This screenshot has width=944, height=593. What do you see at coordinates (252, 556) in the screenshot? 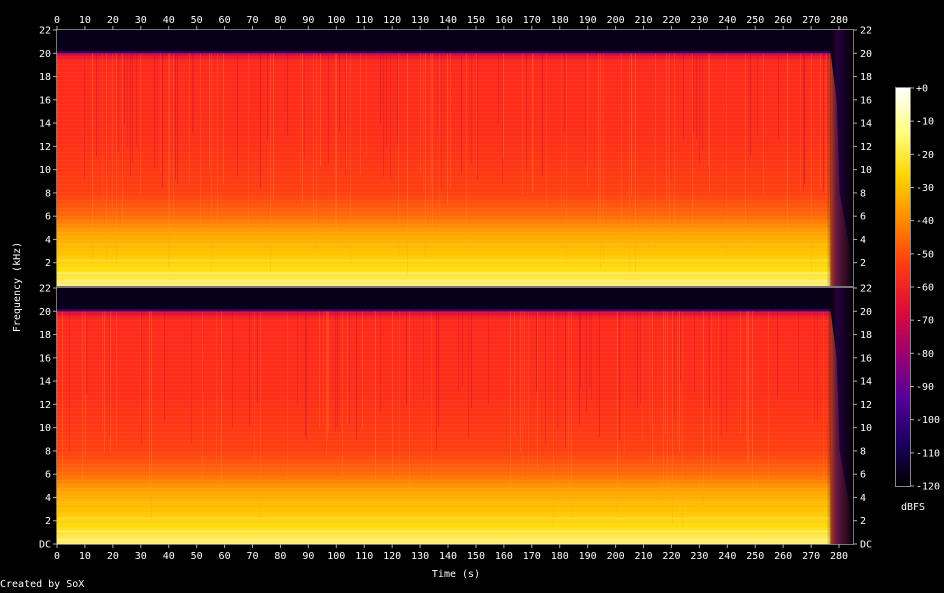
I see `x-tick-label-bottom: 70` at bounding box center [252, 556].